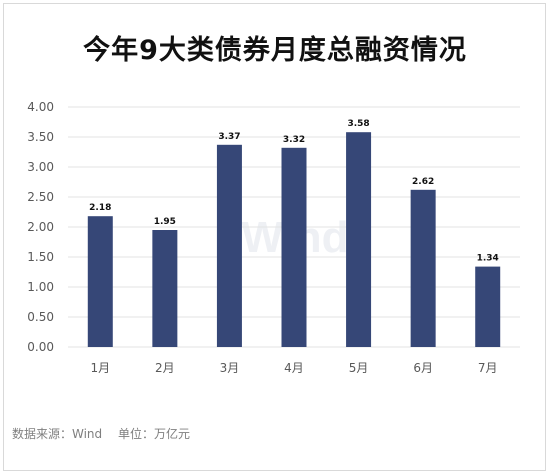  Describe the element at coordinates (40, 257) in the screenshot. I see `y-tick-label: 1.50` at that location.